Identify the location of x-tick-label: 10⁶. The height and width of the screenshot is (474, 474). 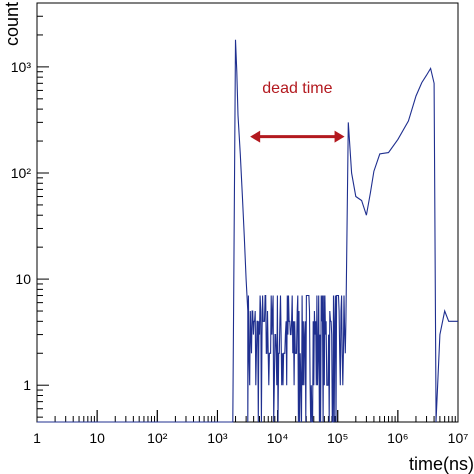
(397, 438).